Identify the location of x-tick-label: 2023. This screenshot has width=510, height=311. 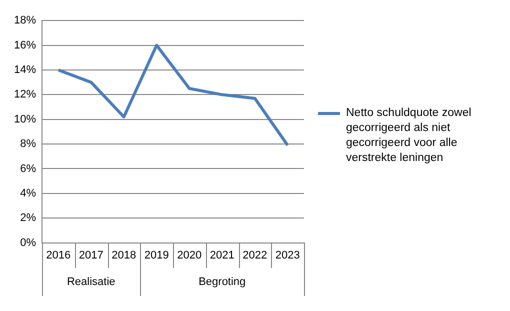
(287, 255).